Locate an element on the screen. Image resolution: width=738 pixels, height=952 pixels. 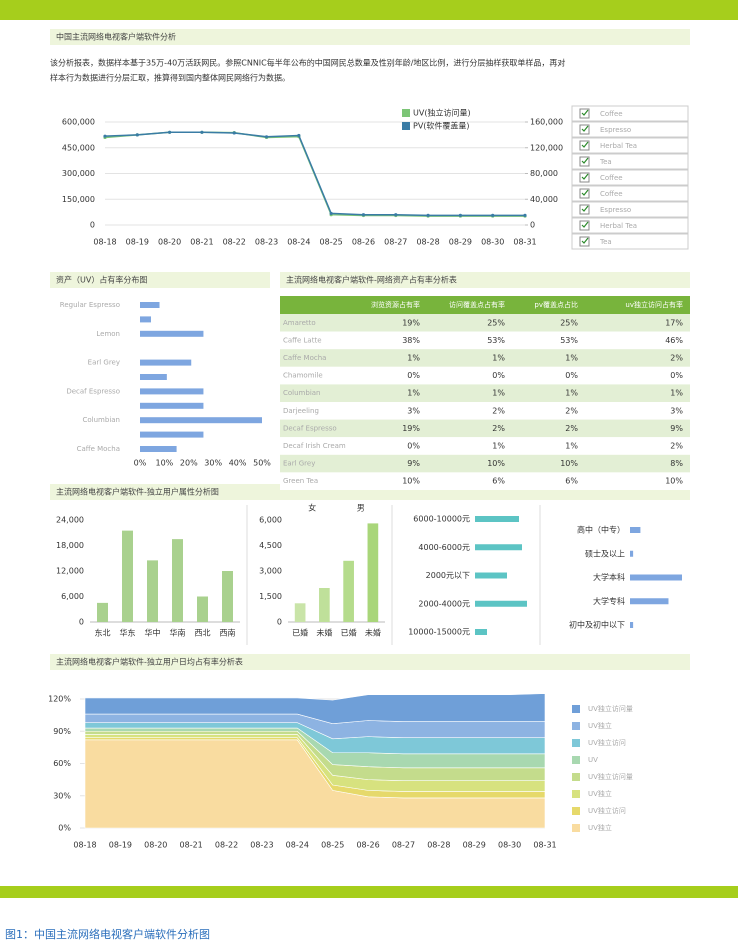
x-tick-label: 08-22 is located at coordinates (234, 242).